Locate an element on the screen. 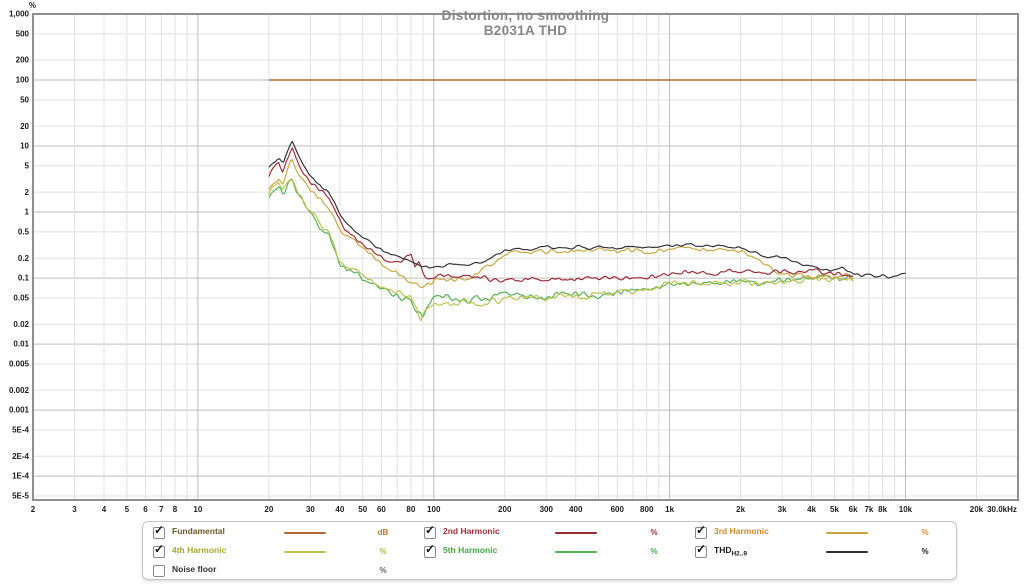 This screenshot has height=586, width=1025. chart-title-block: Distortion, no smoothing B2031A THD is located at coordinates (525, 23).